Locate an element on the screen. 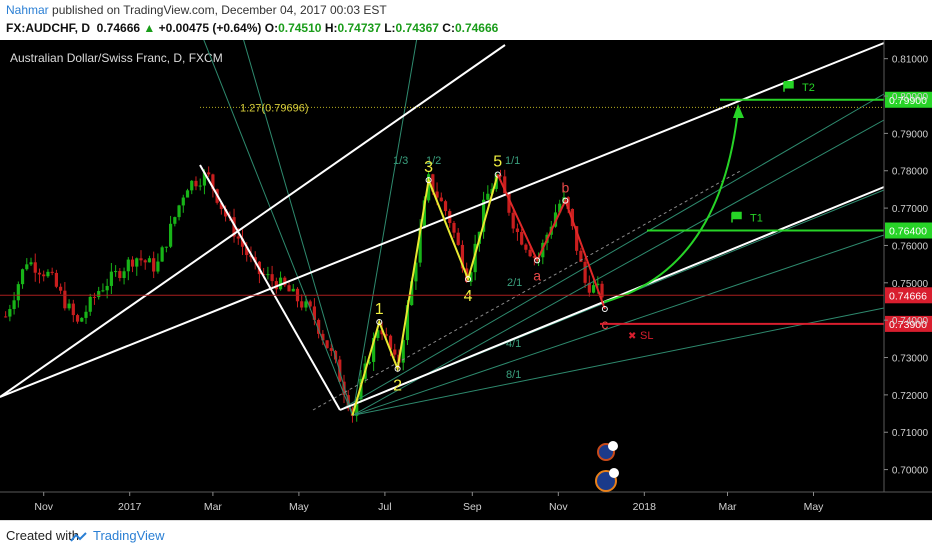 Image resolution: width=932 pixels, height=550 pixels. x-tick-label: Nov is located at coordinates (558, 507).